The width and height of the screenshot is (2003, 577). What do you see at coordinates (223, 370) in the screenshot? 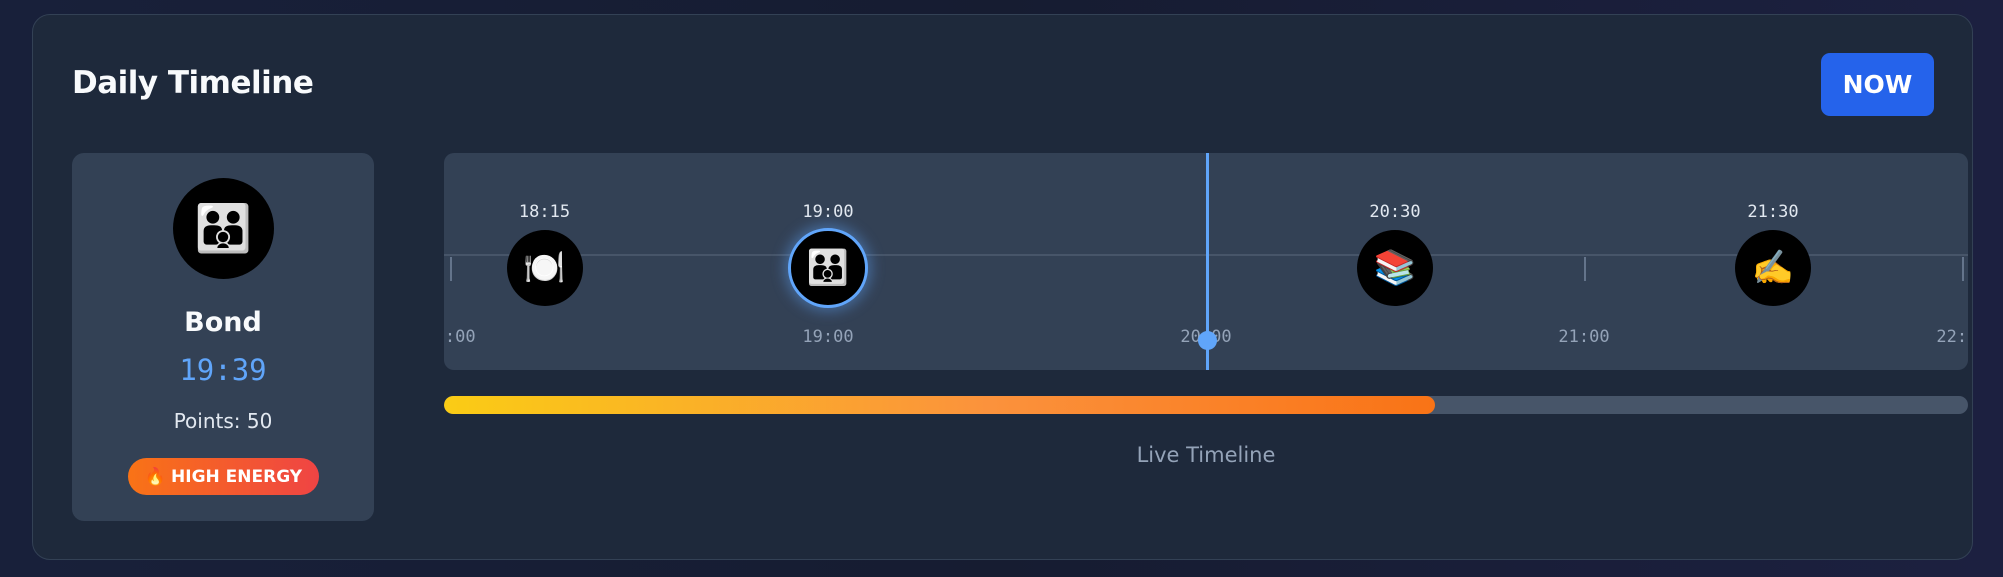
I see `profile-time: 19:39` at bounding box center [223, 370].